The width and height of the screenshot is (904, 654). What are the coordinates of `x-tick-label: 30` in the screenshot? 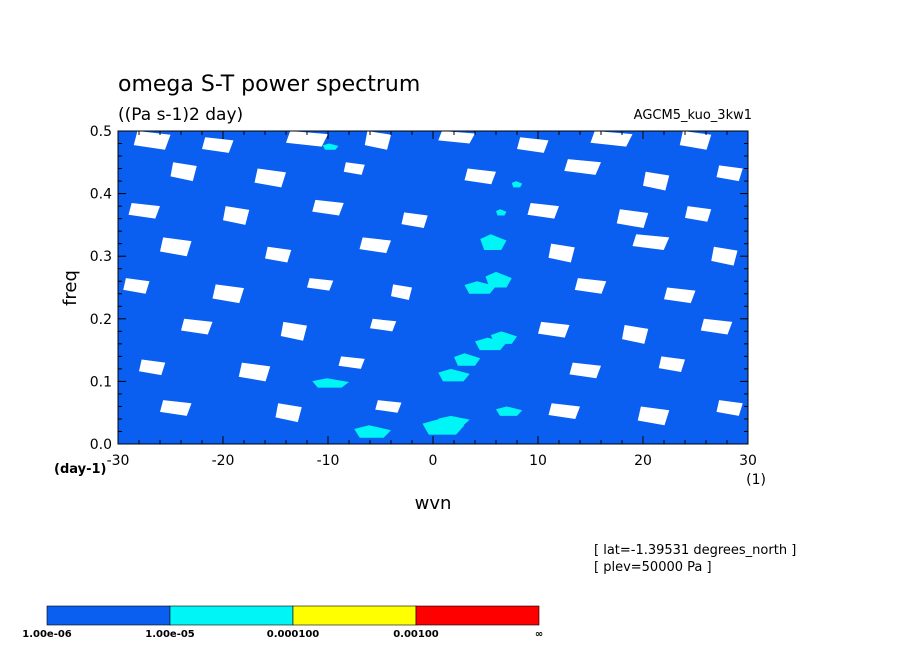 It's located at (748, 461).